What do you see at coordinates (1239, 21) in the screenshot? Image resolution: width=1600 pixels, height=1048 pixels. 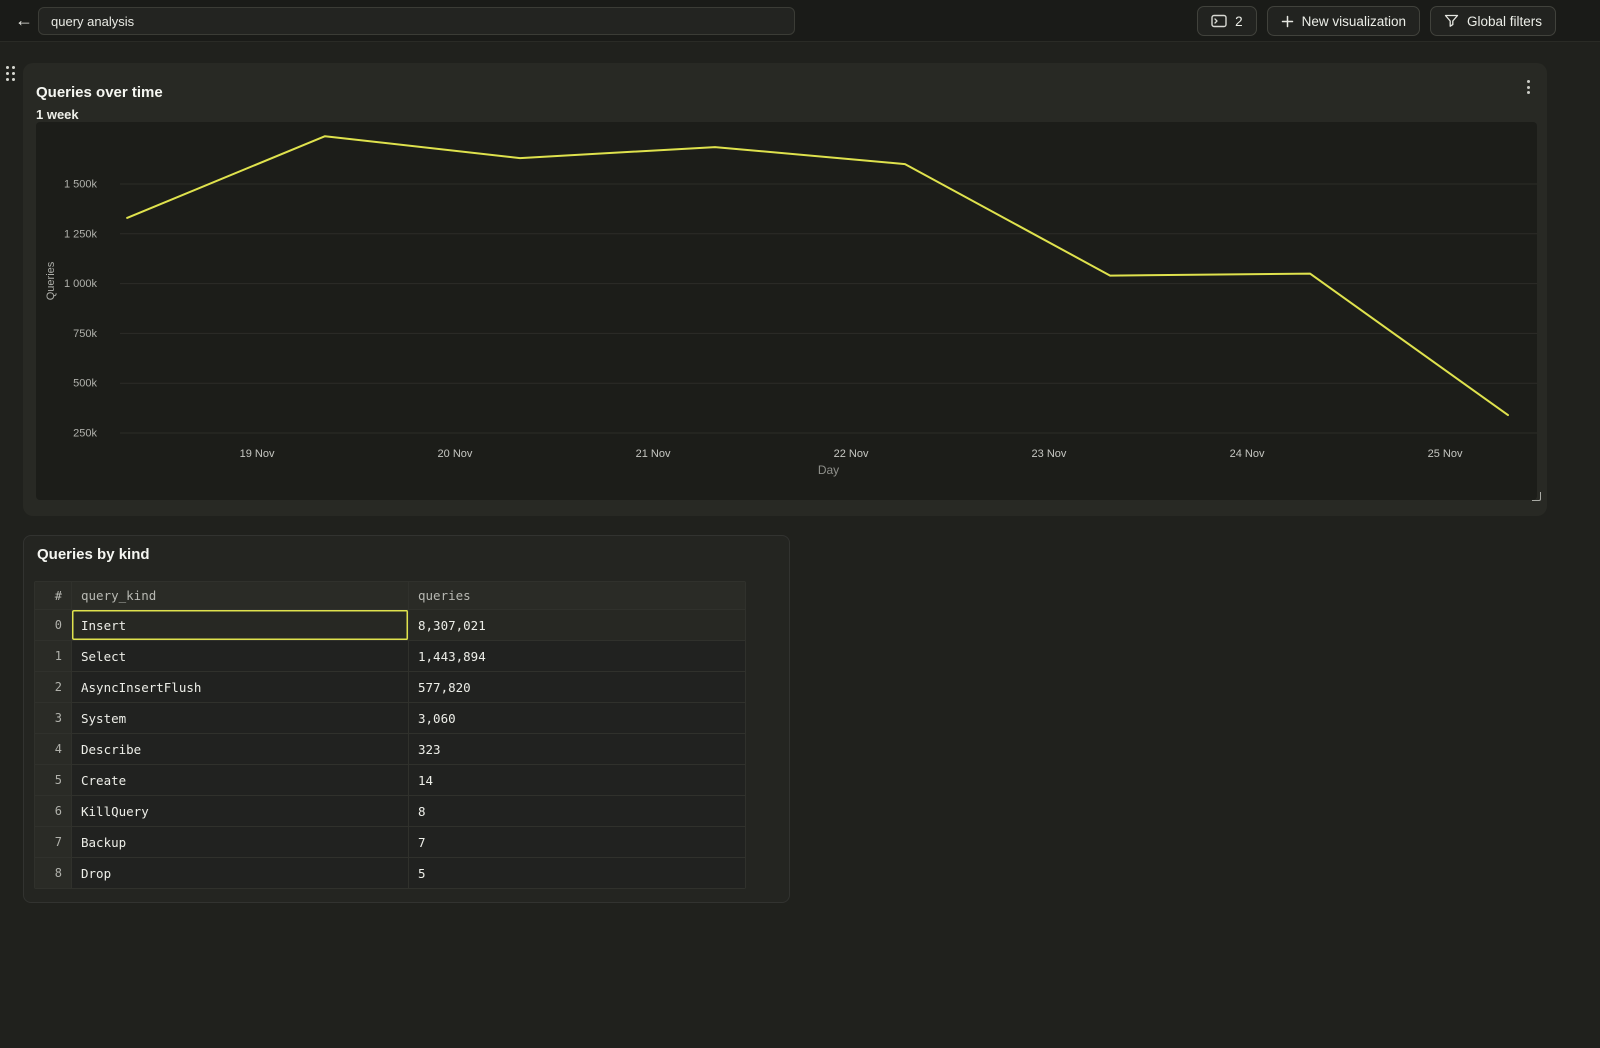 I see `query-tabs-count: 2` at bounding box center [1239, 21].